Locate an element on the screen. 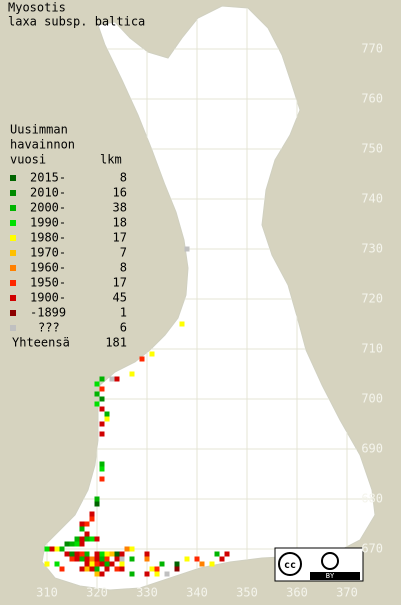 The image size is (401, 605). legend-label: 1950- is located at coordinates (48, 283).